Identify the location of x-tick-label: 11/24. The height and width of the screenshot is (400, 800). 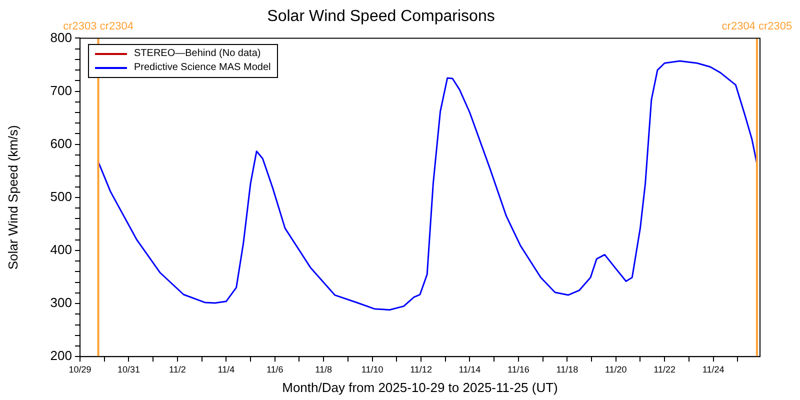
(713, 369).